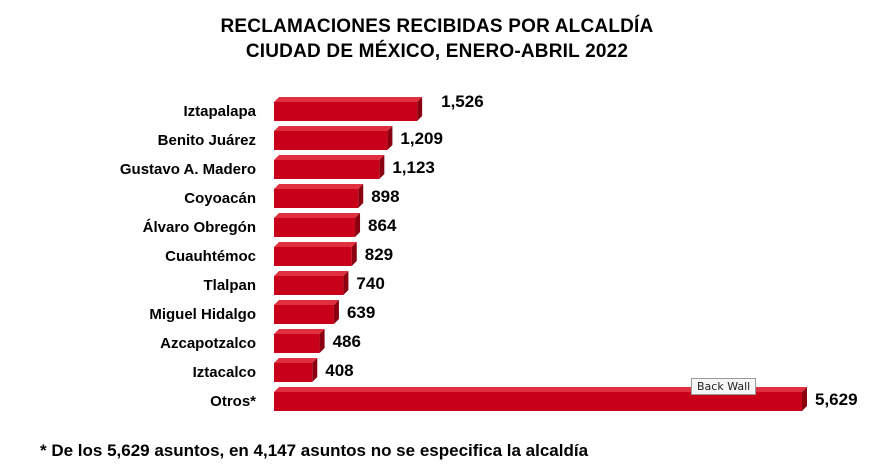  I want to click on category-label: Iztapalapa, so click(219, 111).